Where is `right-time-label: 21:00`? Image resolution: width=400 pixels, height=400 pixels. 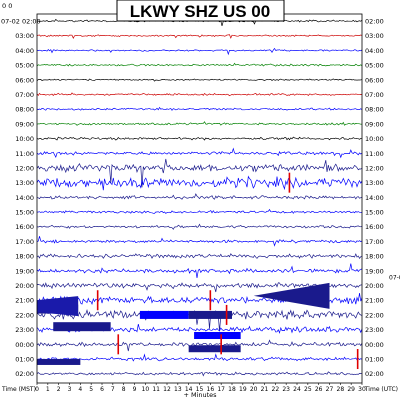 right-time-label: 21:00 is located at coordinates (374, 301).